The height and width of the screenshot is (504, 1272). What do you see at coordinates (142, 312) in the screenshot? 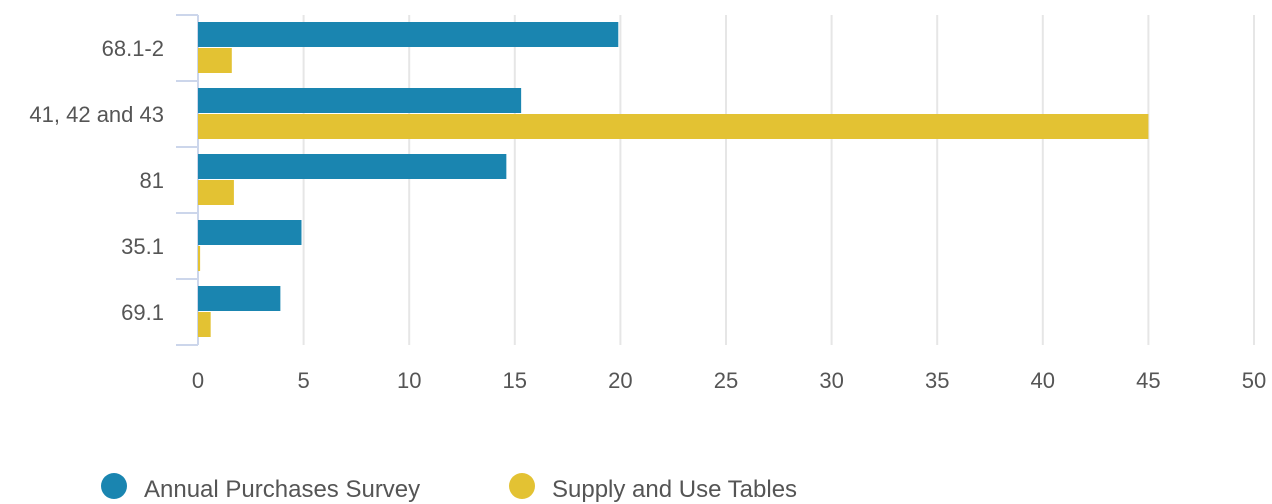
I see `category-label: 69.1` at bounding box center [142, 312].